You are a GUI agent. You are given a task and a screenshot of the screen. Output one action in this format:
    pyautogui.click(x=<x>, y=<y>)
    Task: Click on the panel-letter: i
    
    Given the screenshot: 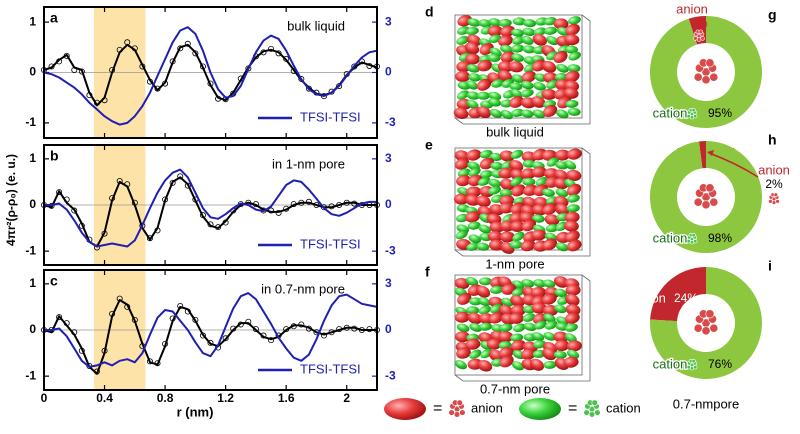 What is the action you would take?
    pyautogui.click(x=770, y=266)
    